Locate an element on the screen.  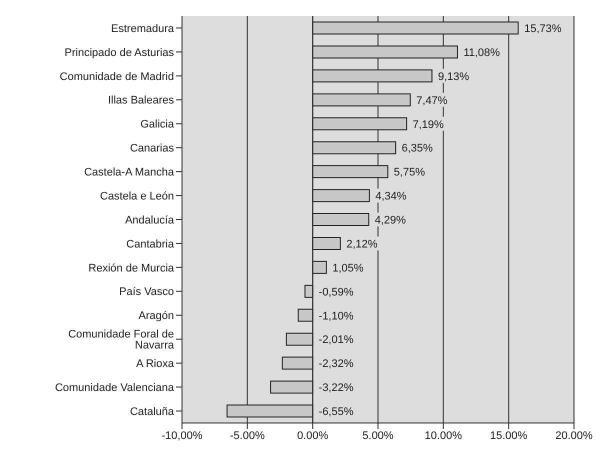
x-tick-label: 0.00% is located at coordinates (312, 436).